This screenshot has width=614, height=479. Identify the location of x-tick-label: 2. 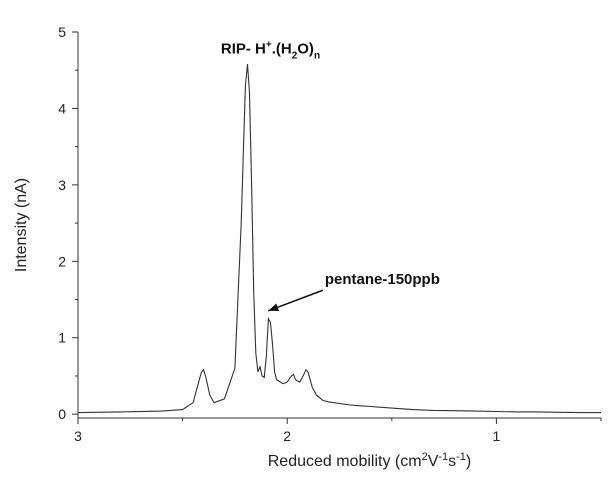
(287, 436).